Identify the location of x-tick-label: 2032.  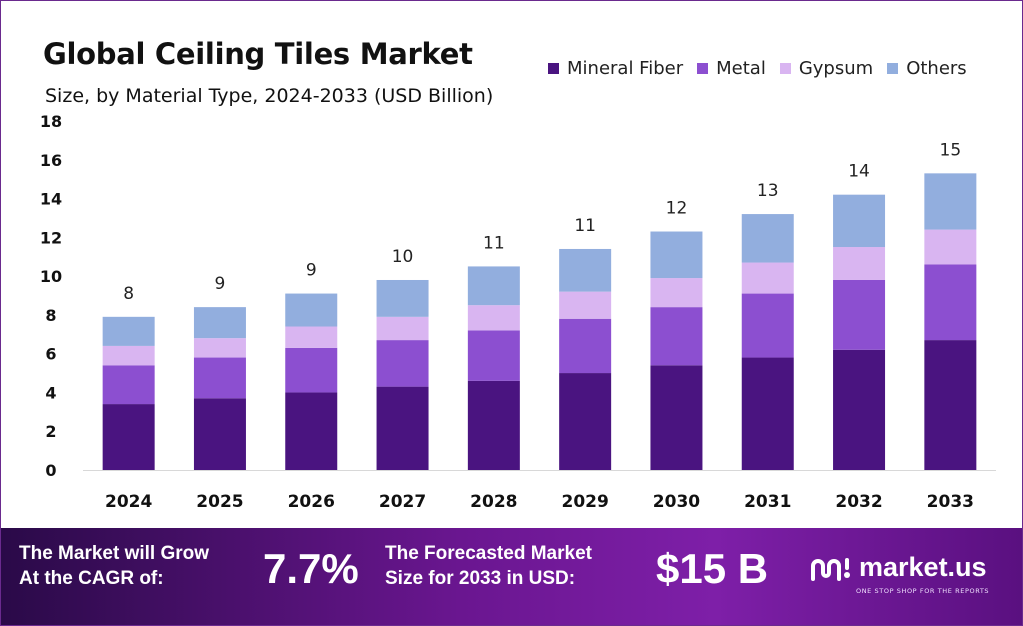
(858, 502).